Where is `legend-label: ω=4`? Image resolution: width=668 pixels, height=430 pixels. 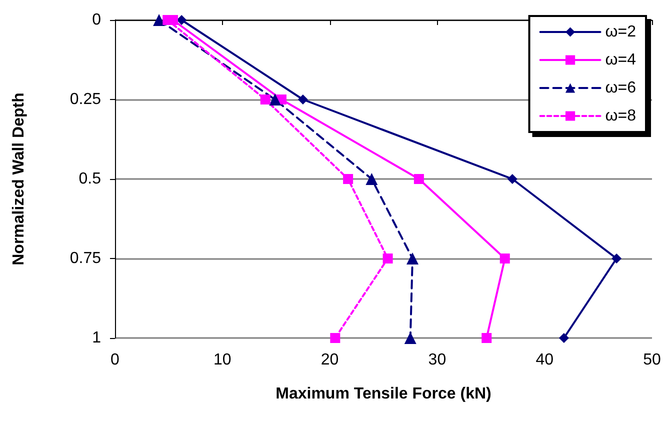 legend-label: ω=4 is located at coordinates (620, 60).